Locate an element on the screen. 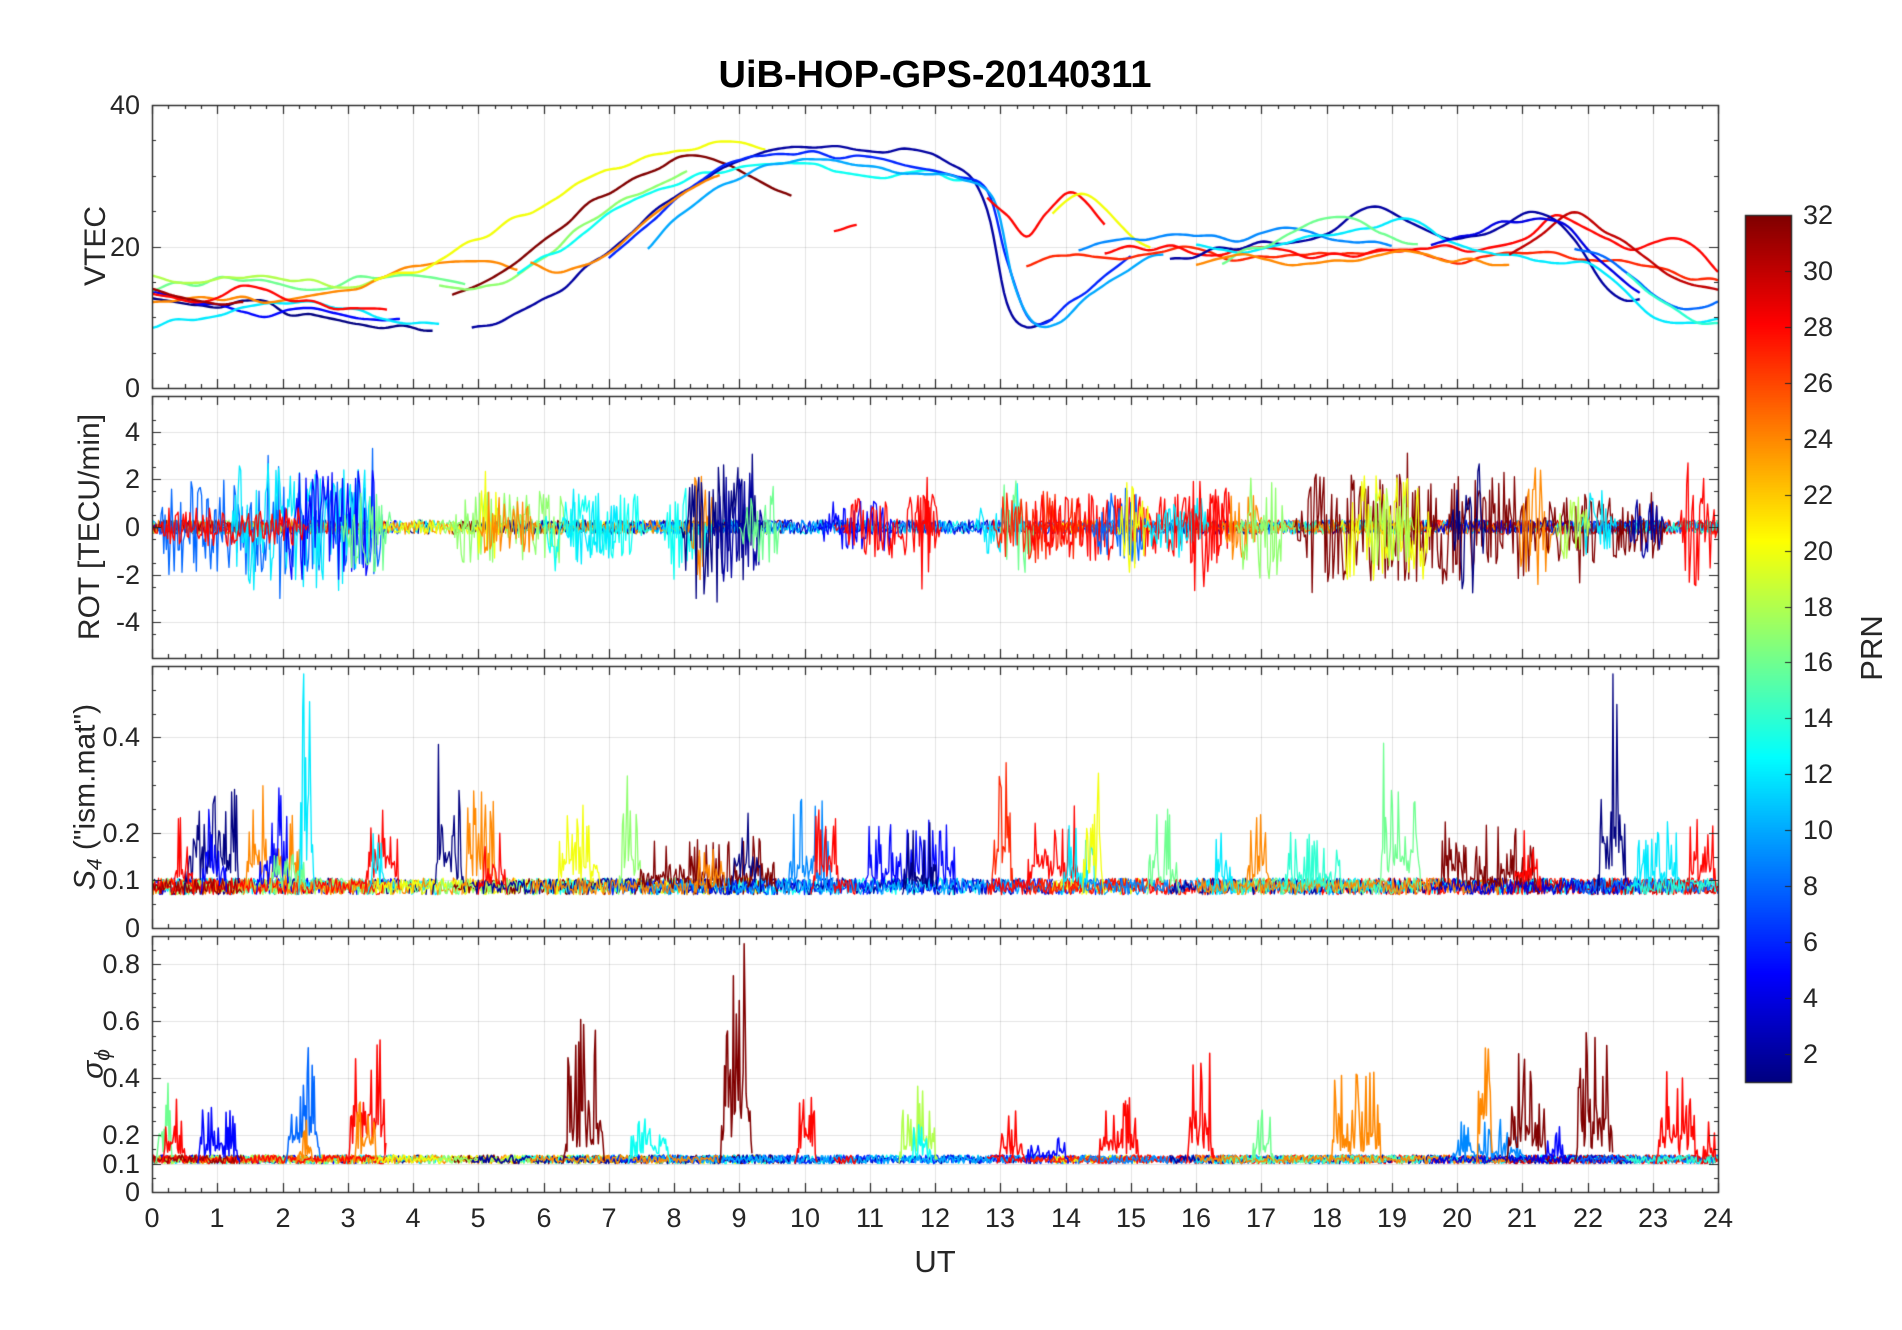 The image size is (1902, 1330). colorbar-tick-label: 18 is located at coordinates (1818, 607).